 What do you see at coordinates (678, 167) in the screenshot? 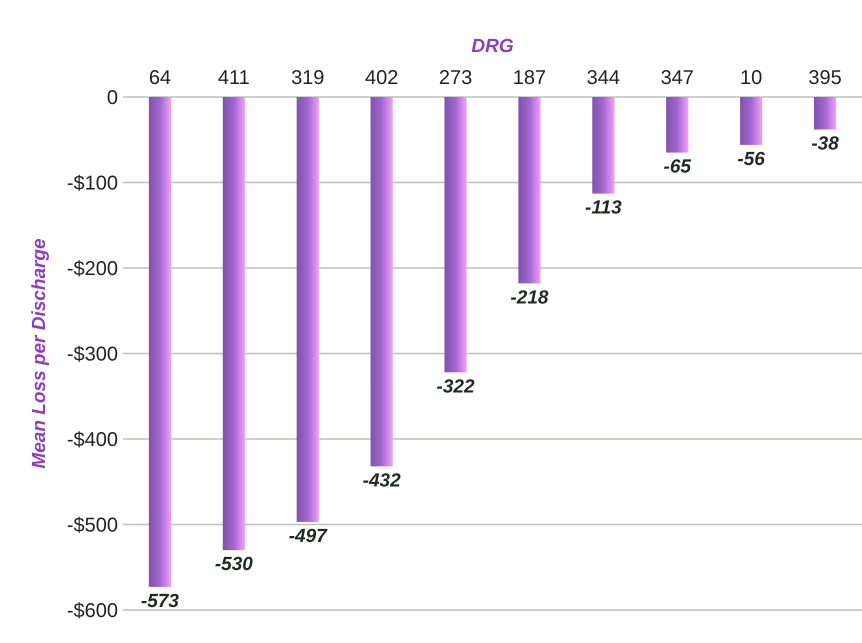
I see `data-label: -65` at bounding box center [678, 167].